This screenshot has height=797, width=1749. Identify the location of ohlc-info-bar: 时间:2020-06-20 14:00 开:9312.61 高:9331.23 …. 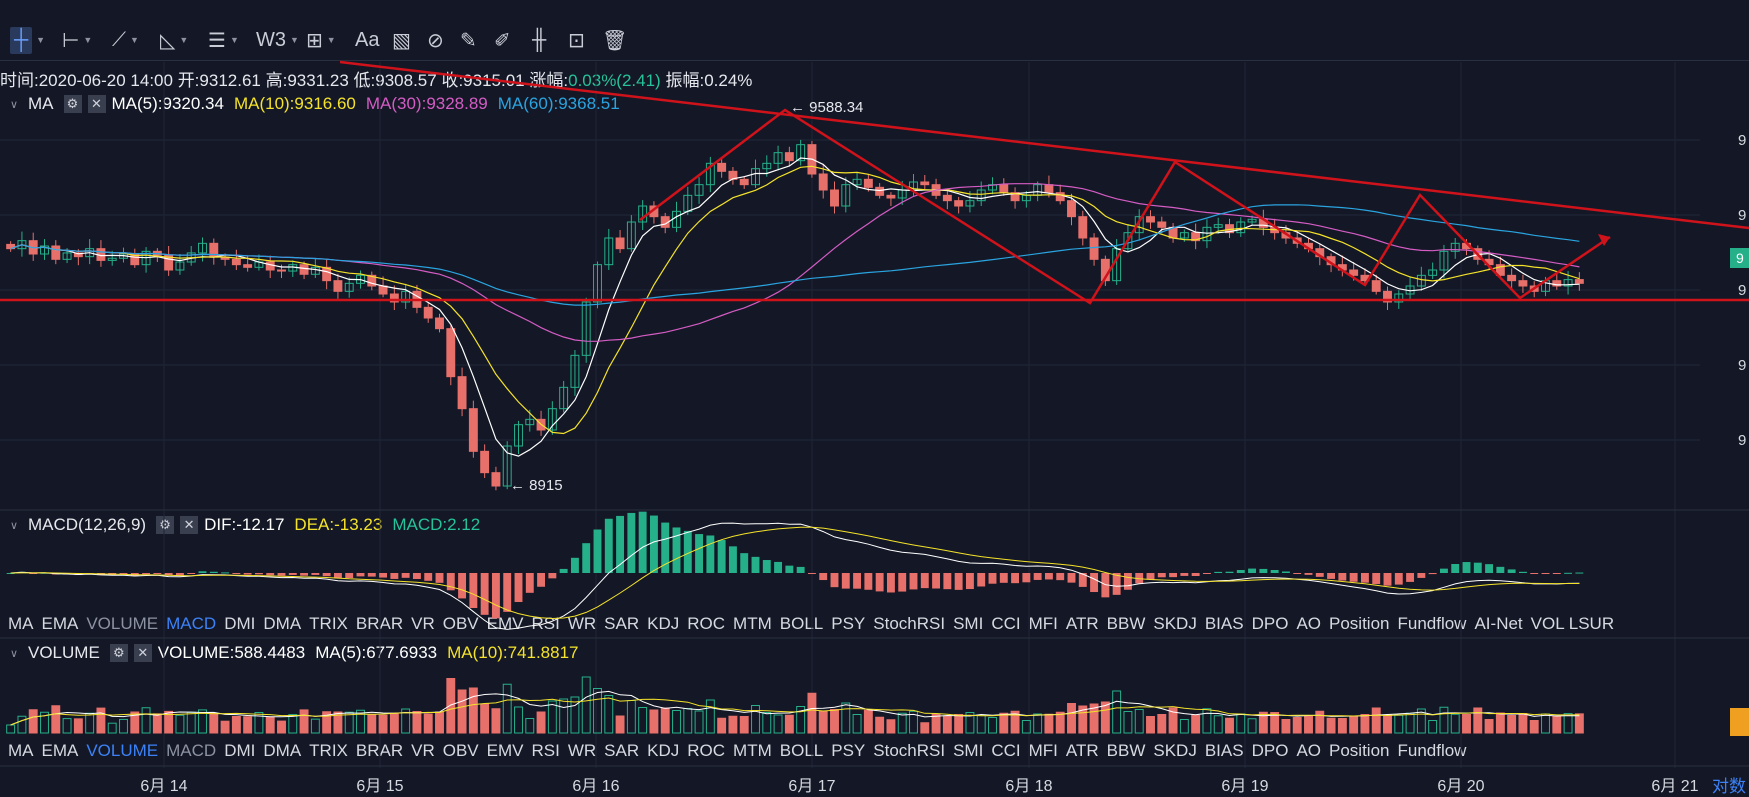
(376, 78).